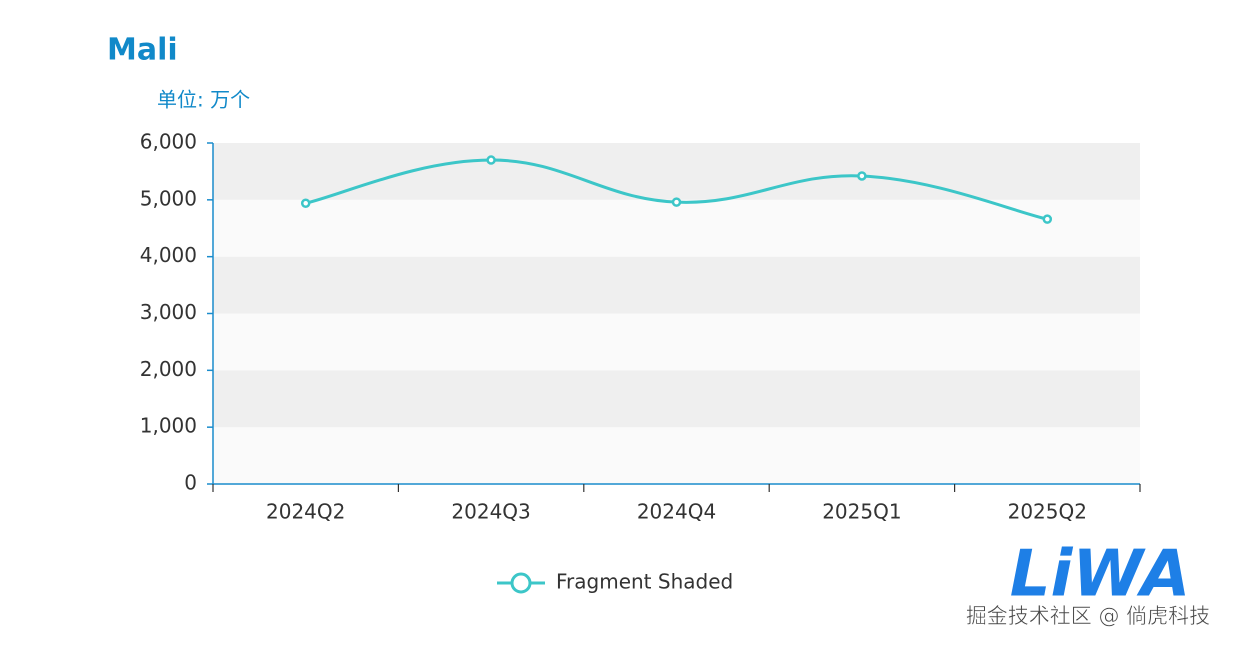 The height and width of the screenshot is (654, 1250). I want to click on legend-marker, so click(521, 583).